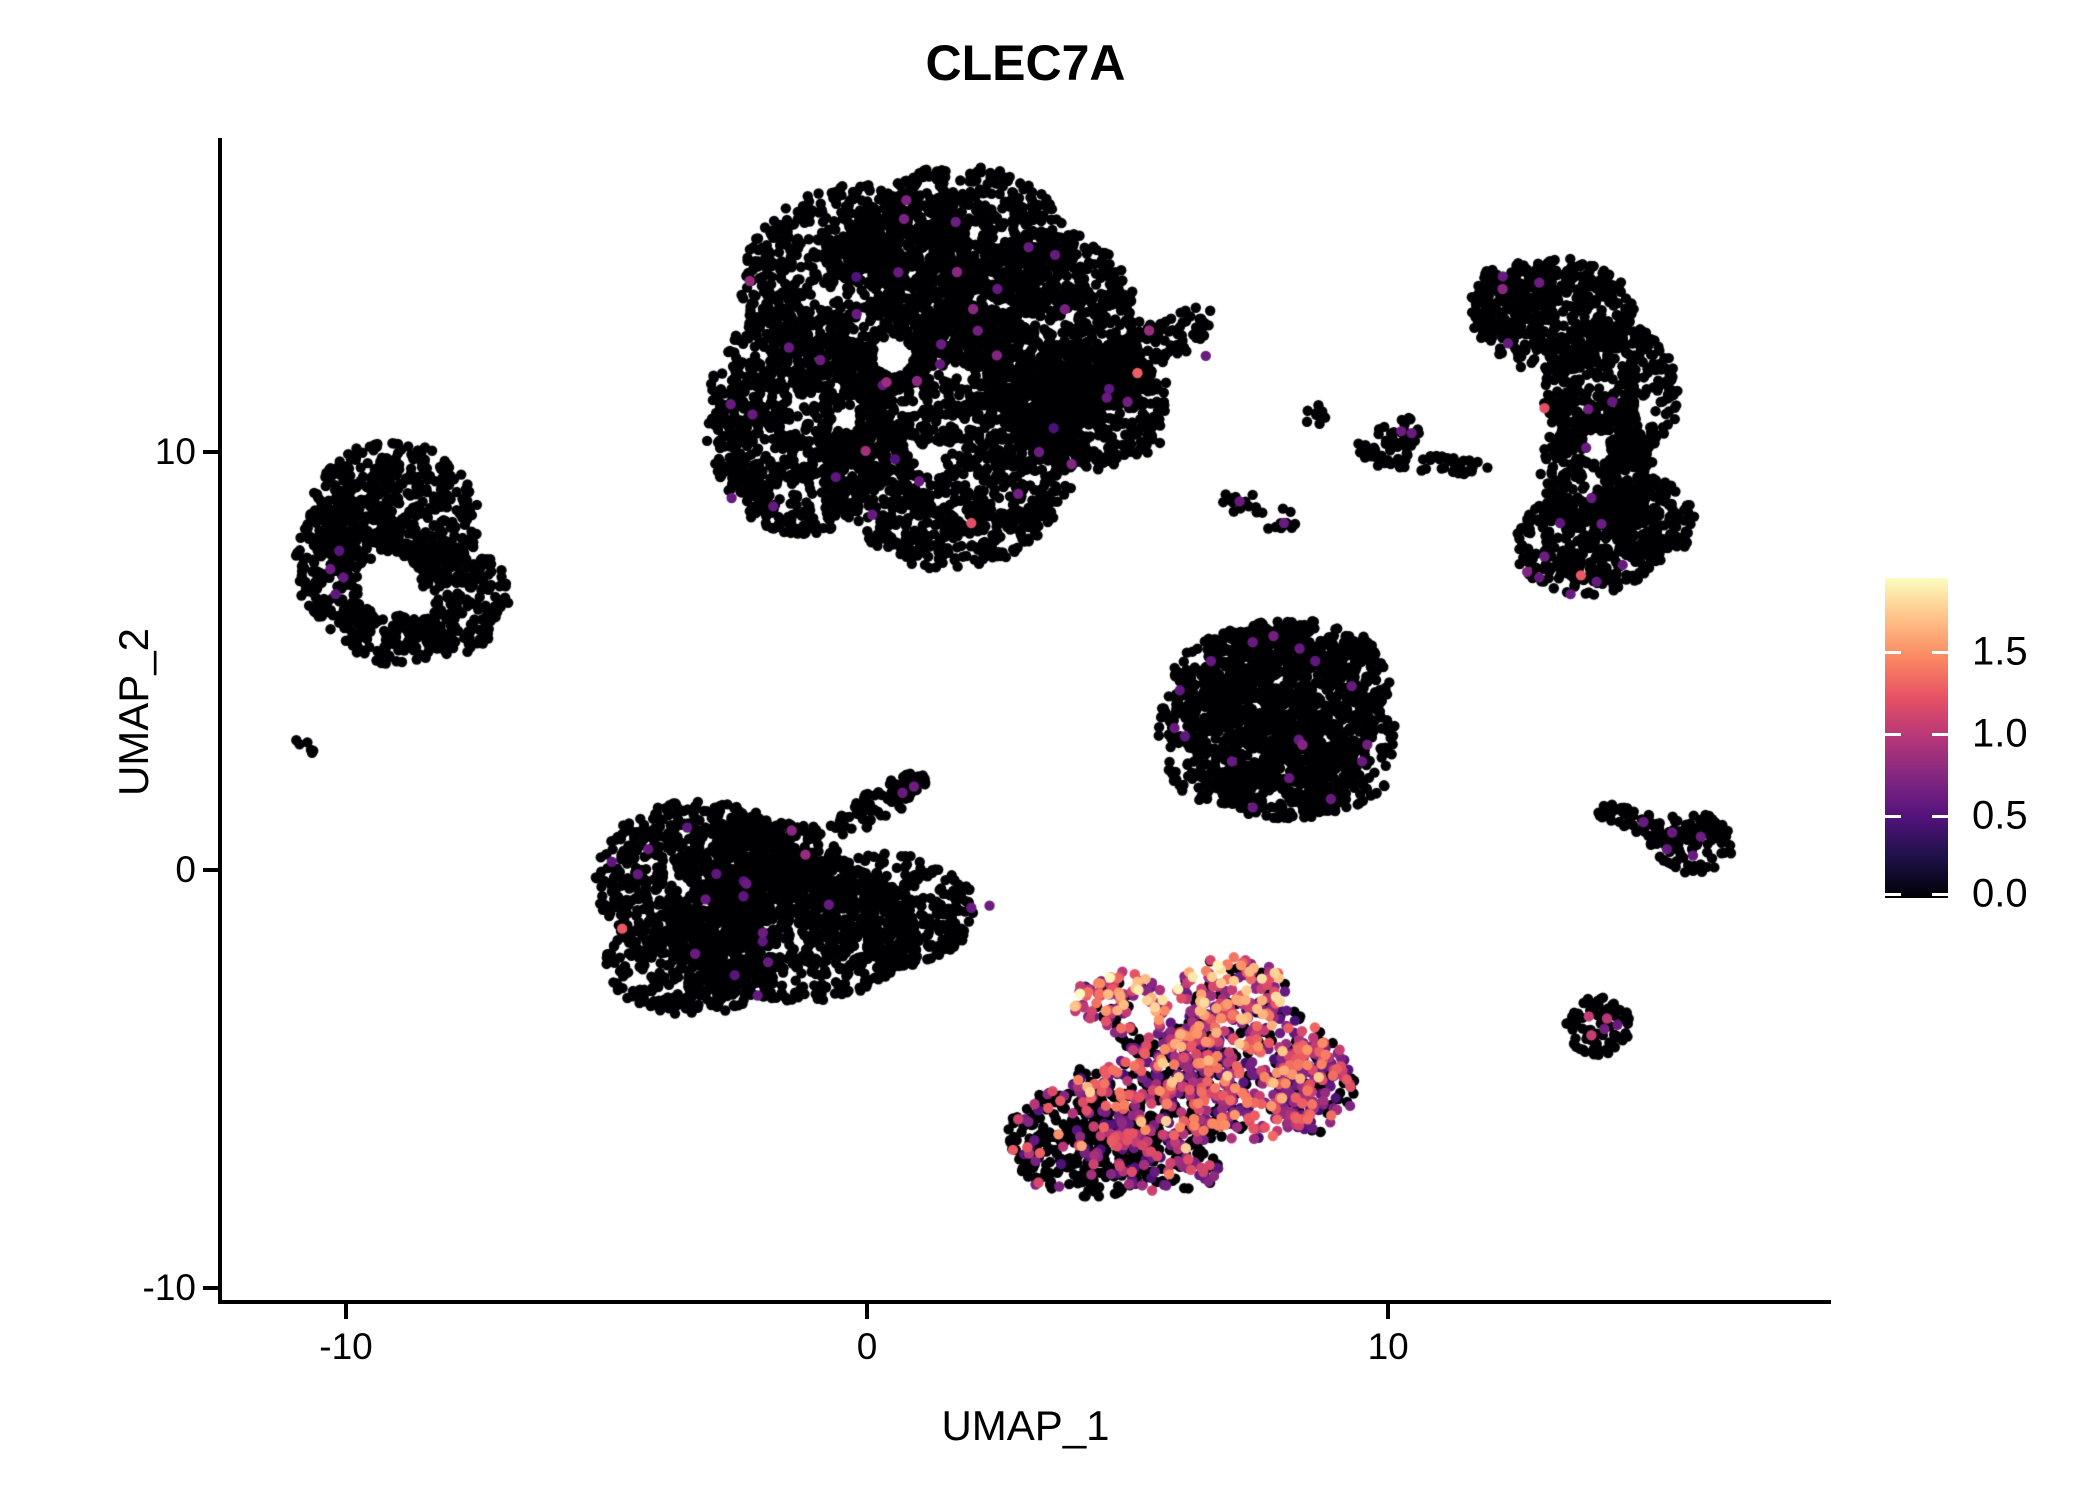 This screenshot has width=2100, height=1500. I want to click on x-axis-line, so click(1024, 1302).